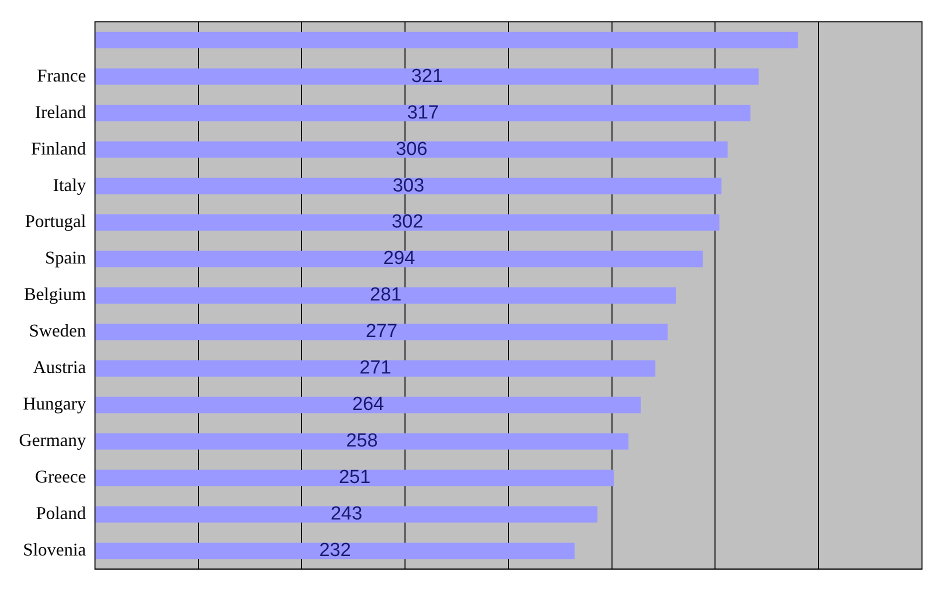  What do you see at coordinates (54, 550) in the screenshot?
I see `y-tick-label: Slovenia` at bounding box center [54, 550].